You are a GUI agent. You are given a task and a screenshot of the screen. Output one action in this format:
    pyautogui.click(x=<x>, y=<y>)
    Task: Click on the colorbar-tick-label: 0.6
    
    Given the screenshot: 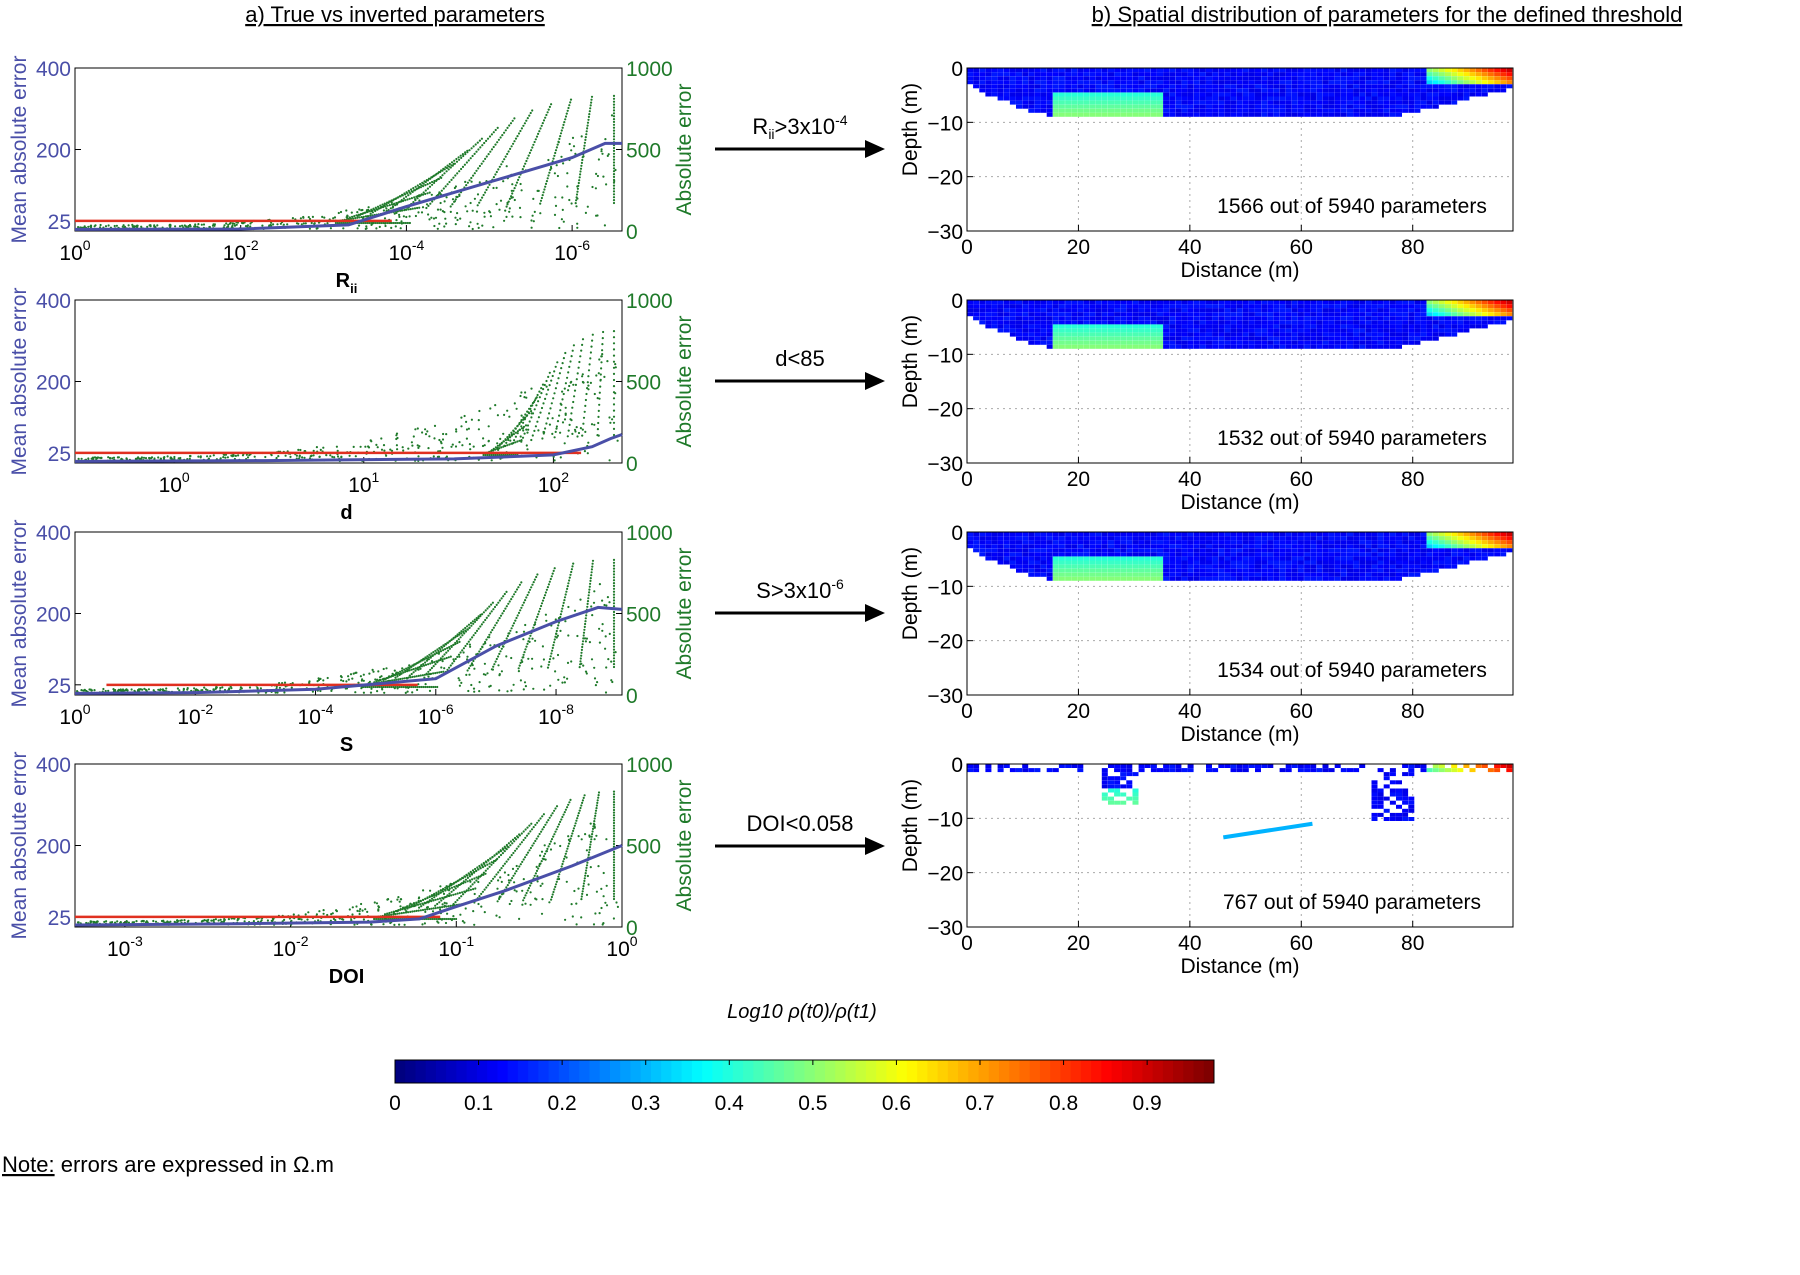 What is the action you would take?
    pyautogui.click(x=896, y=1103)
    